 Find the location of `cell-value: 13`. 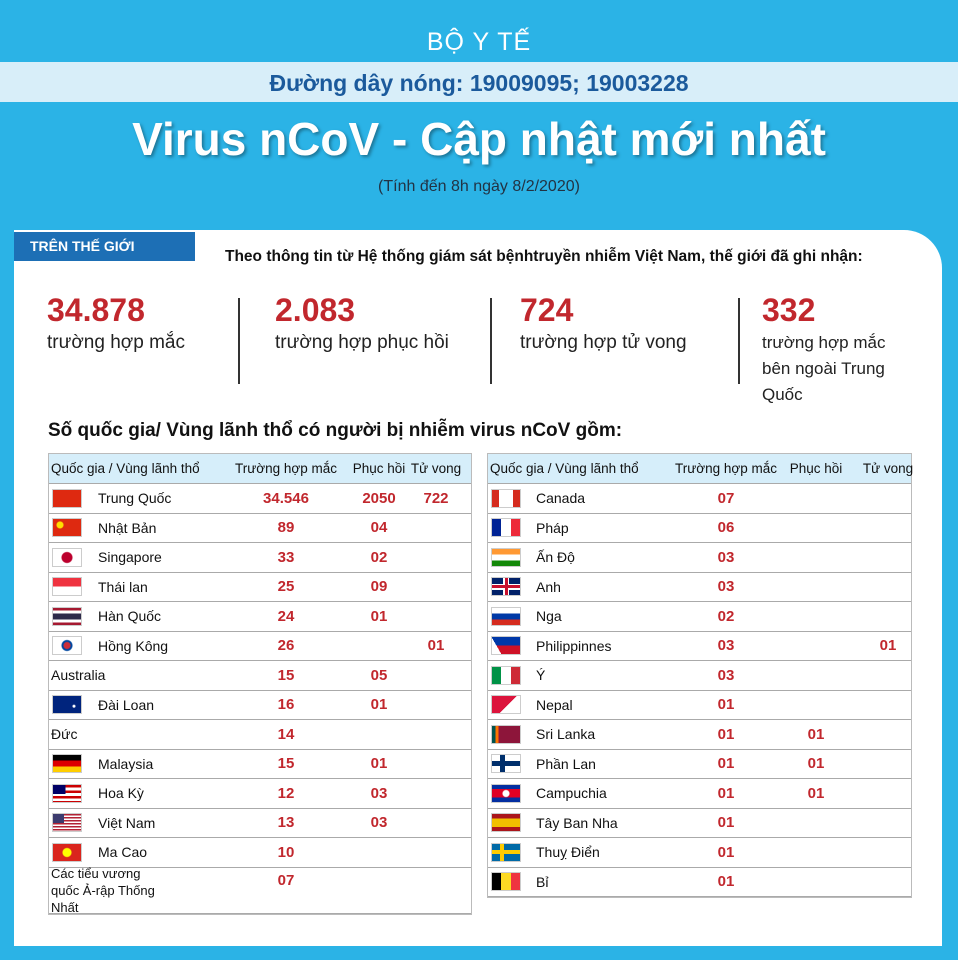

cell-value: 13 is located at coordinates (286, 823).